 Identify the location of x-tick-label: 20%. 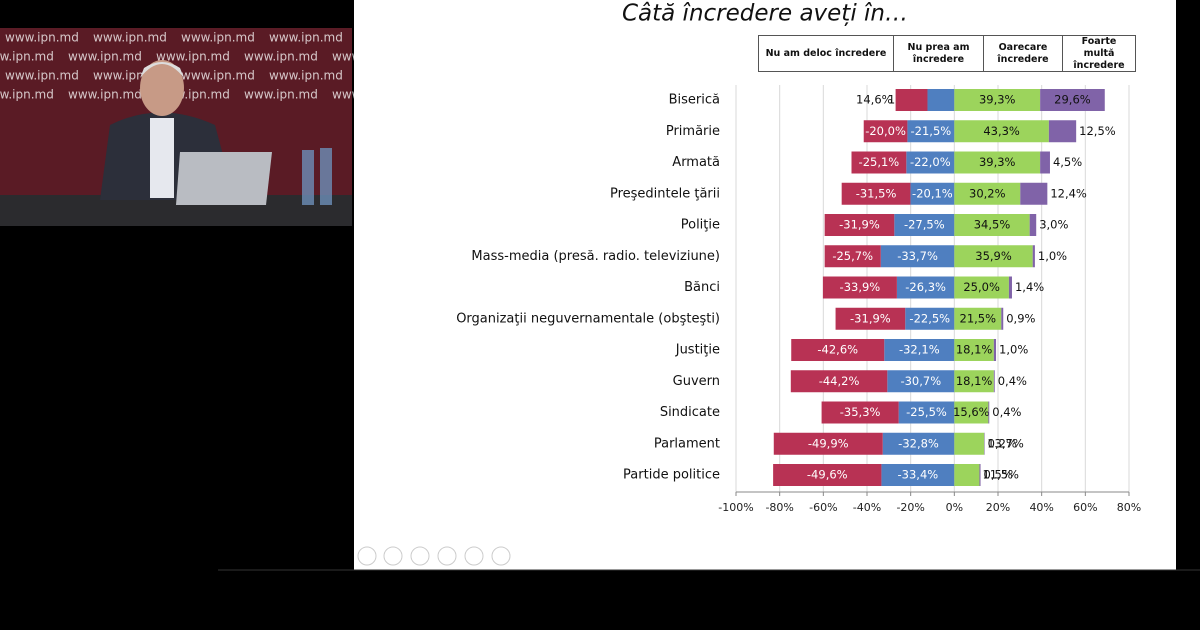
(998, 507).